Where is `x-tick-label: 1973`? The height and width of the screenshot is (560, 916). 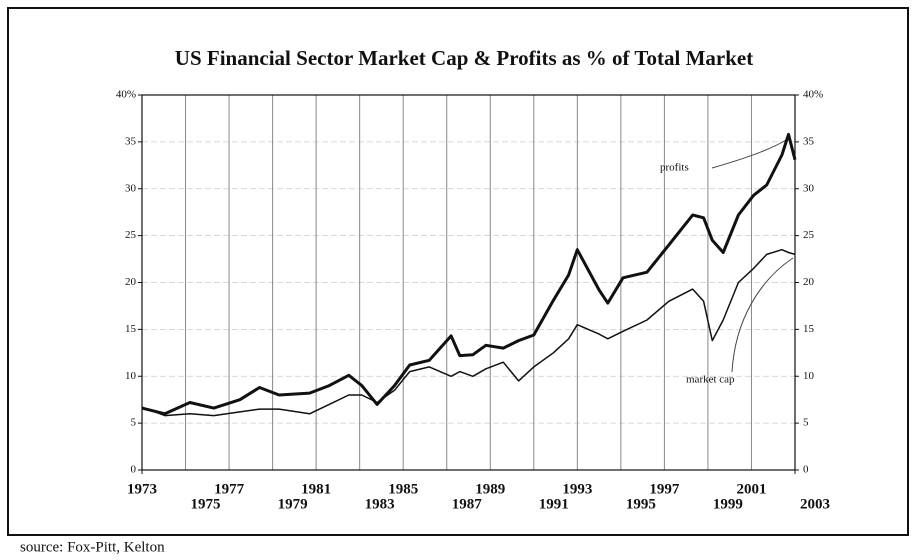 x-tick-label: 1973 is located at coordinates (142, 489).